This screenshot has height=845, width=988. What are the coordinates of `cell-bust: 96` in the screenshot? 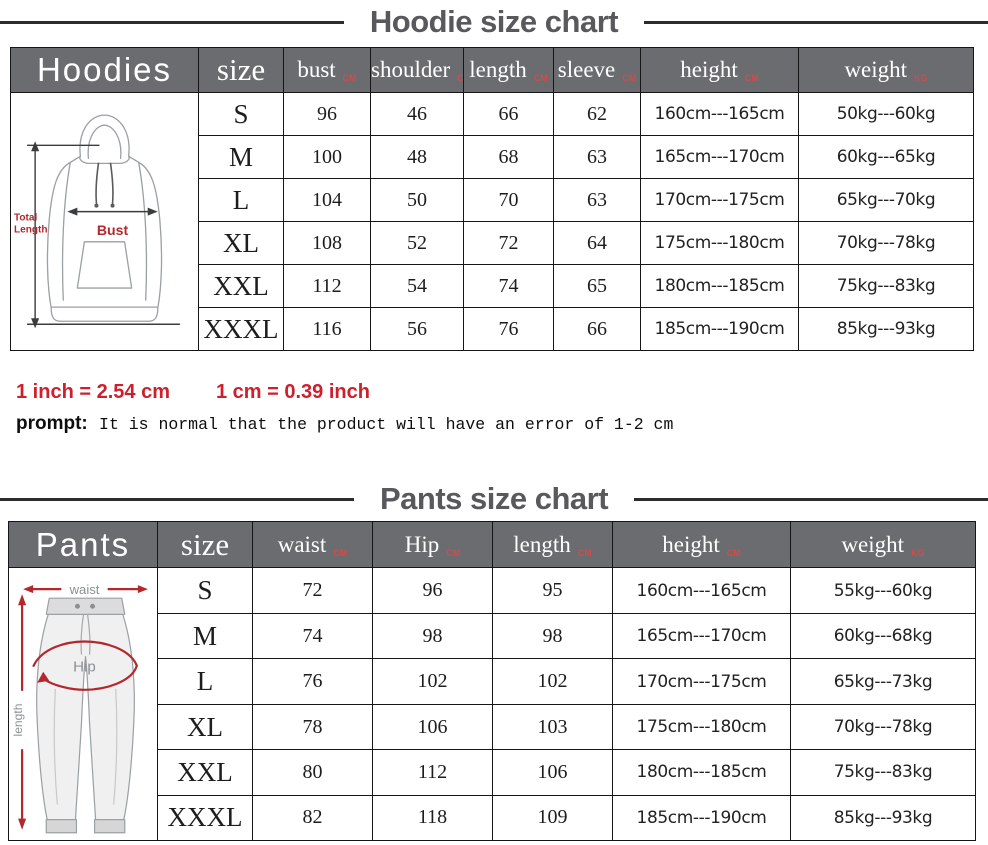 It's located at (327, 114).